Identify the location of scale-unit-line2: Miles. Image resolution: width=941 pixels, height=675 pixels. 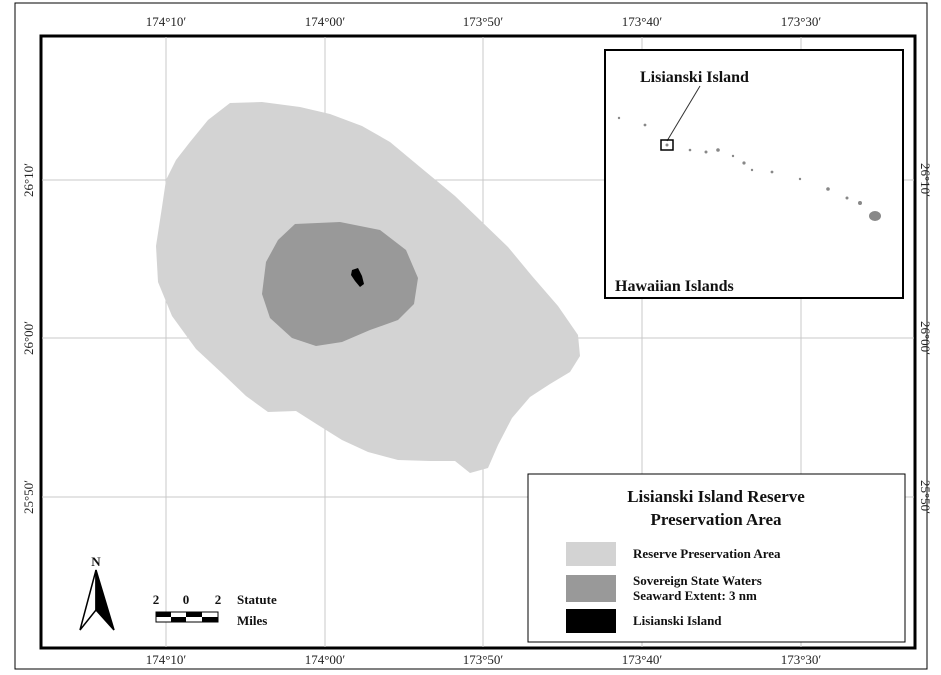
(252, 620).